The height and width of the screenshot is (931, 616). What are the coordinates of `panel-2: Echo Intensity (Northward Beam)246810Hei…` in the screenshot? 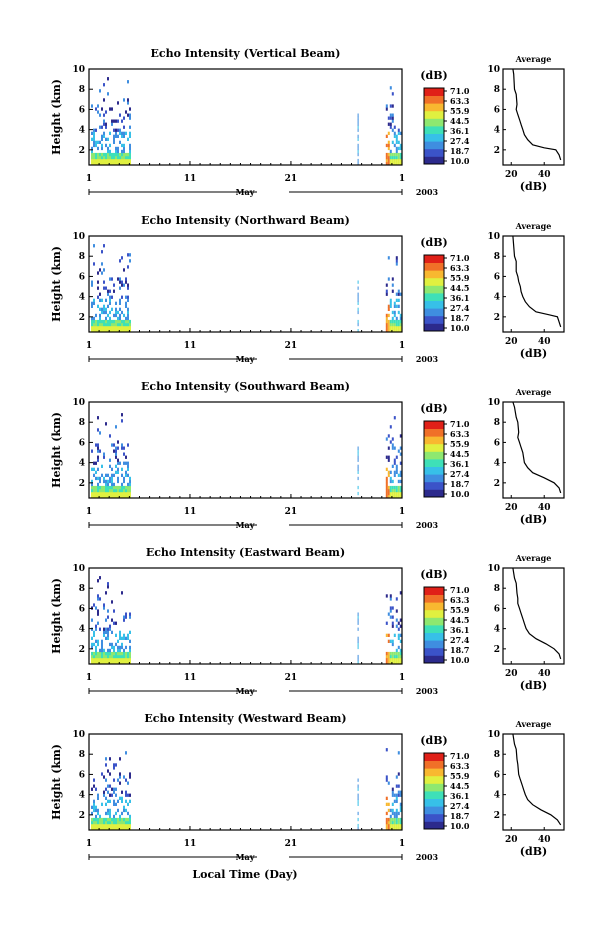 It's located at (307, 289).